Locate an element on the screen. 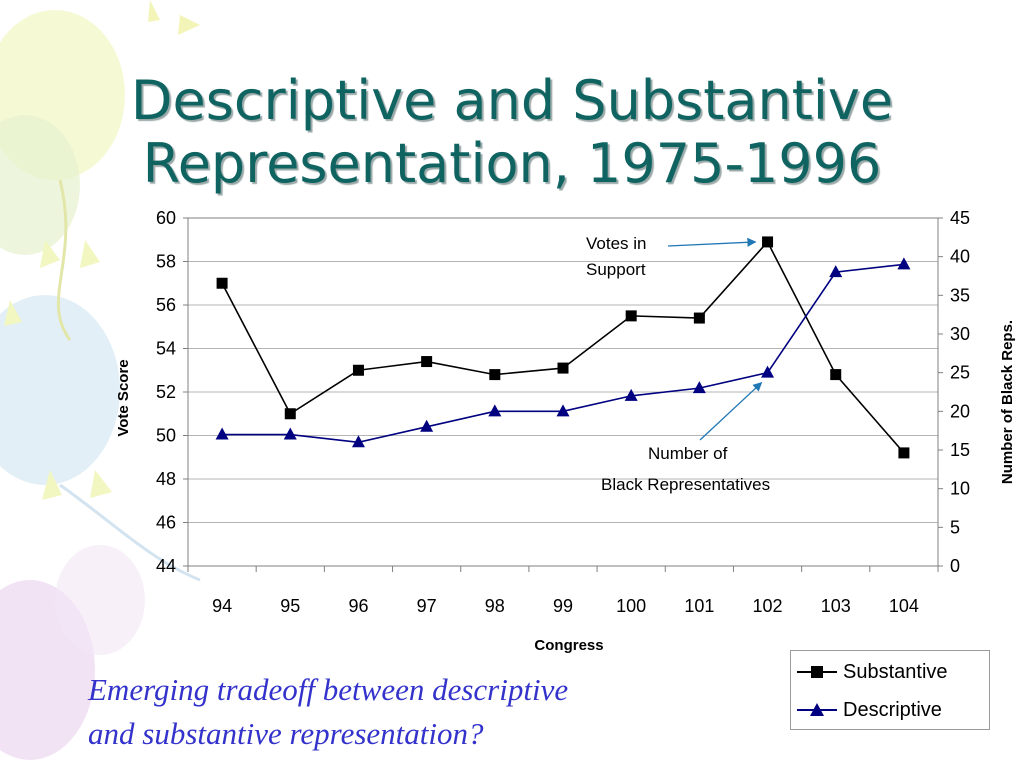  balloon-purple-small is located at coordinates (100, 600).